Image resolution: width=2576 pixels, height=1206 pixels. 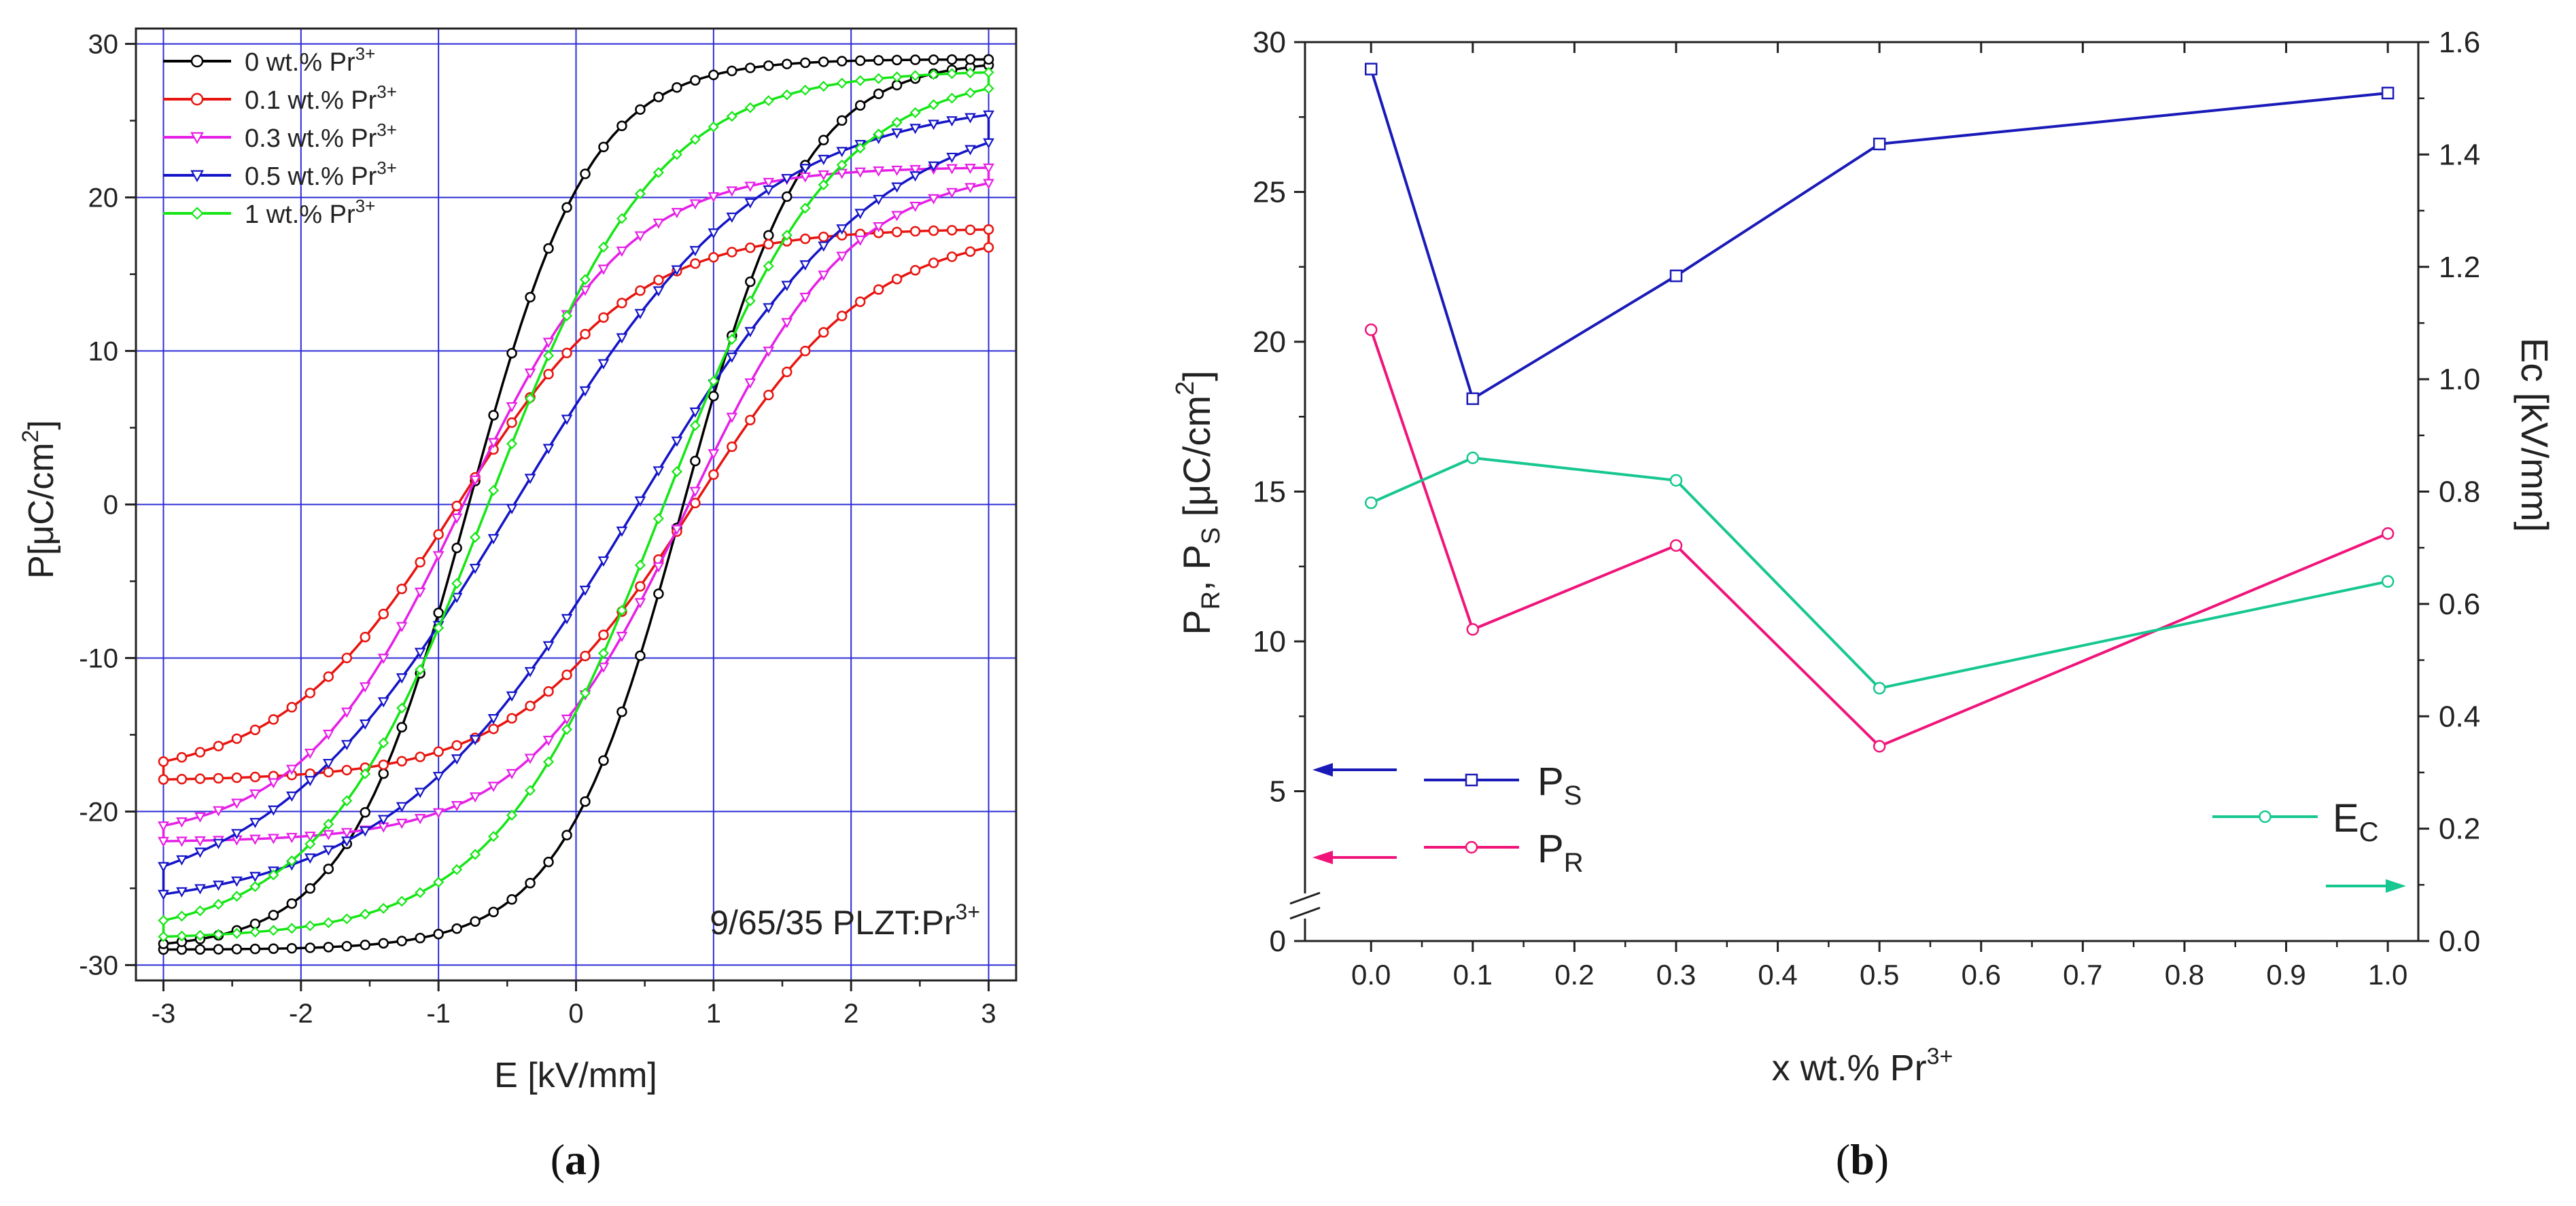 I want to click on panel-b-right-y-tick-label: 1.6, so click(x=2459, y=42).